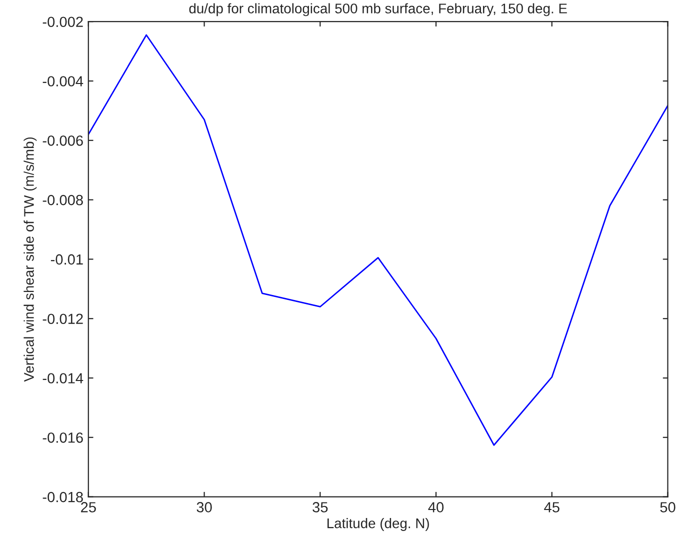  I want to click on y-tick-label: -0.012, so click(62, 319).